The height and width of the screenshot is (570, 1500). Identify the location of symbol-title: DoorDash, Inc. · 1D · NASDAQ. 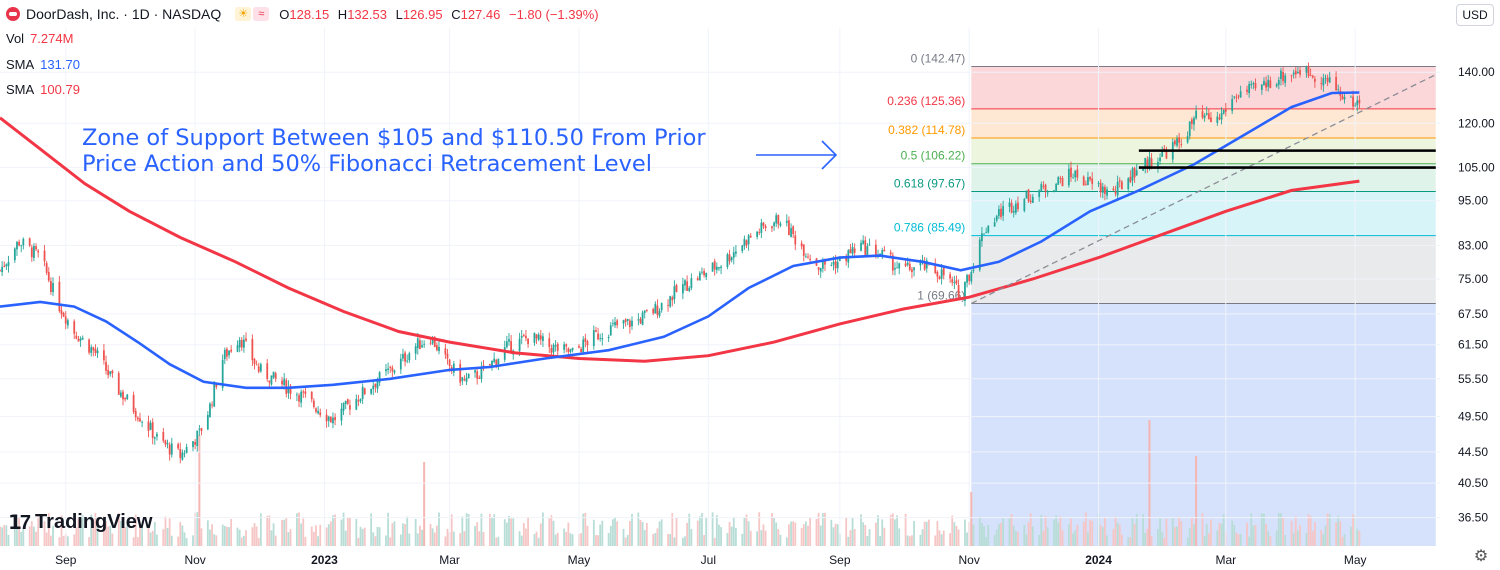
(124, 14).